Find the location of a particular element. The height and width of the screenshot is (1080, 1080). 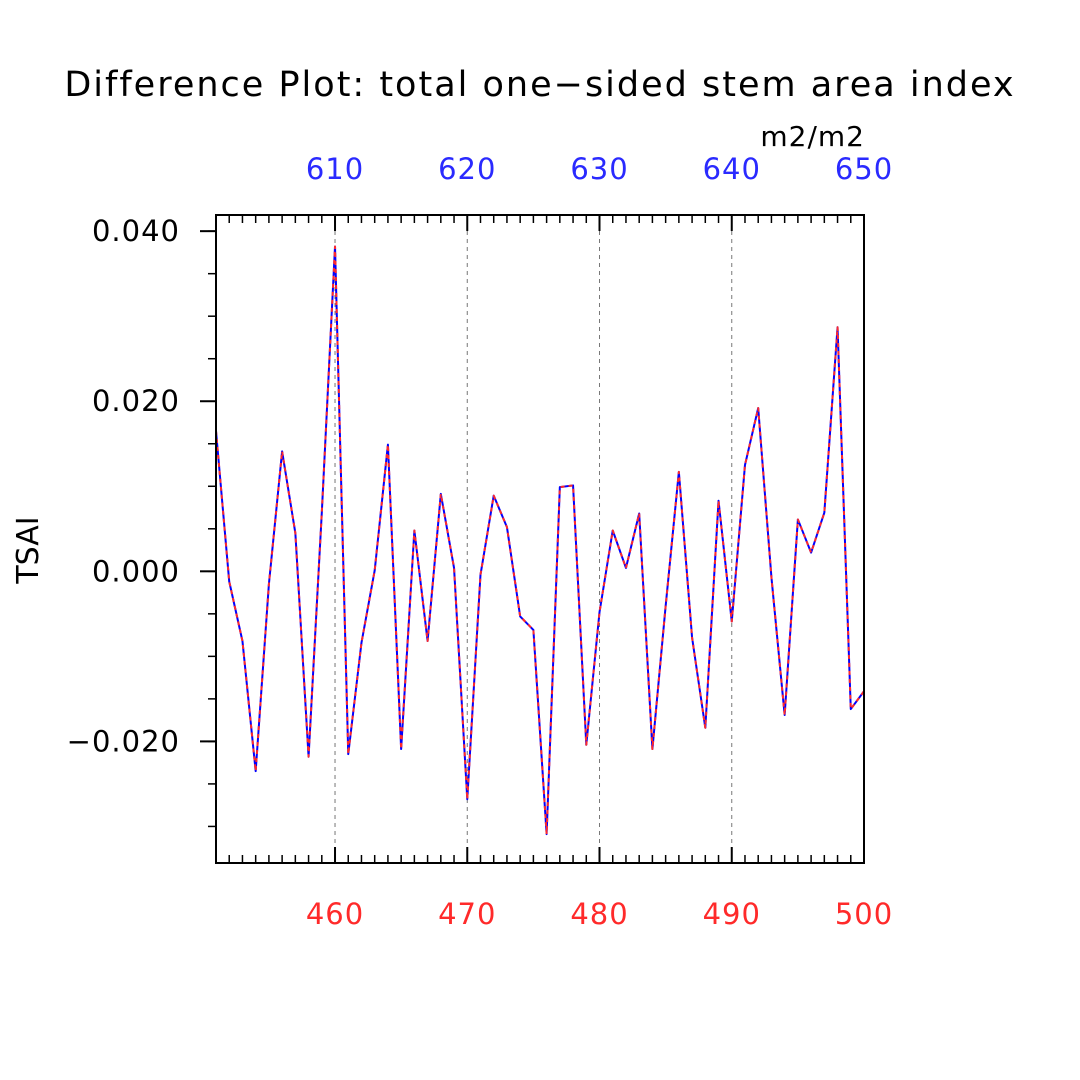

x-tick-label-top: 620 is located at coordinates (467, 169).